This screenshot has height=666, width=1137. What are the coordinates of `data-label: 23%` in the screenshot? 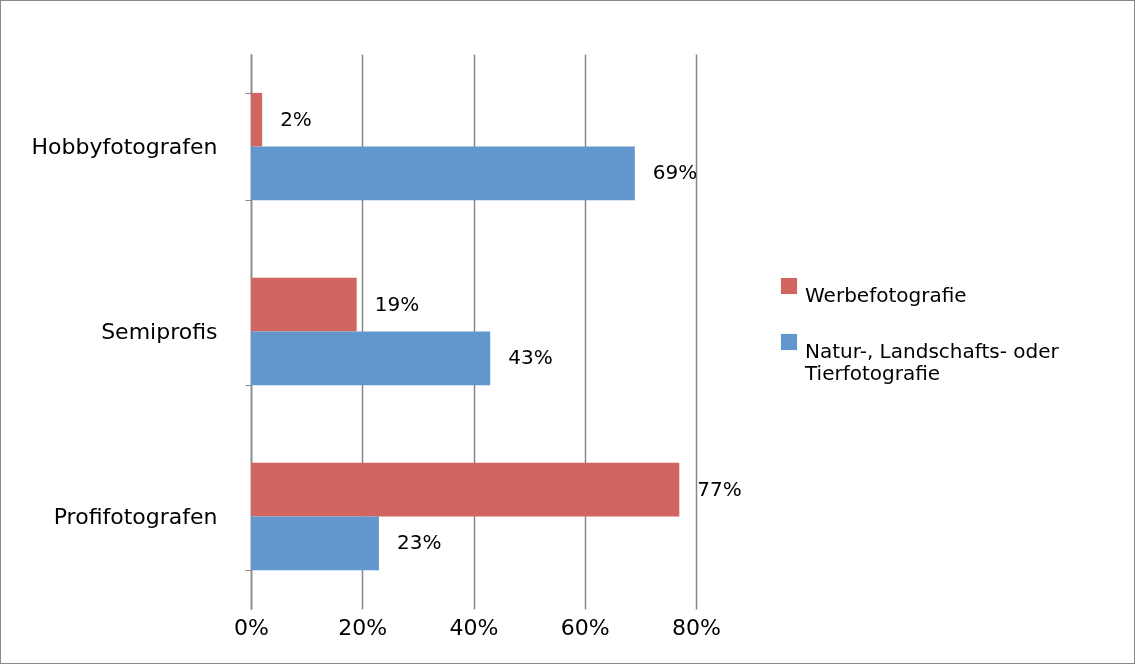 It's located at (419, 542).